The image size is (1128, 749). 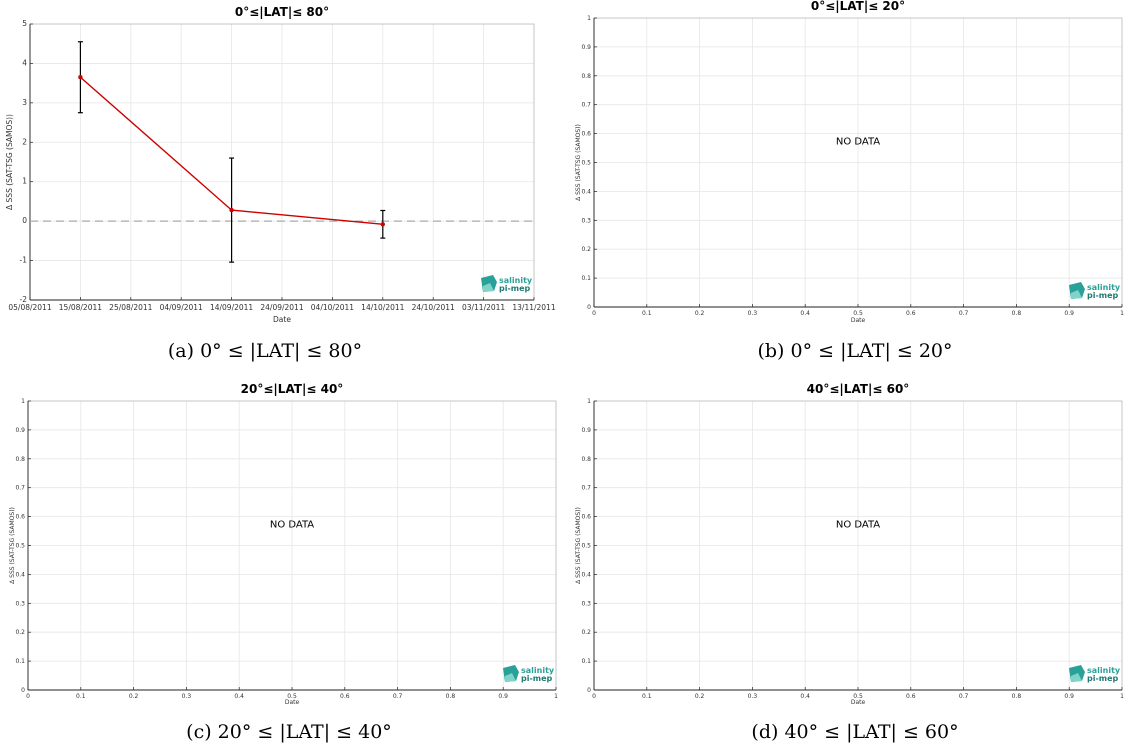 What do you see at coordinates (80, 307) in the screenshot?
I see `x-tick-label: 15/08/2011` at bounding box center [80, 307].